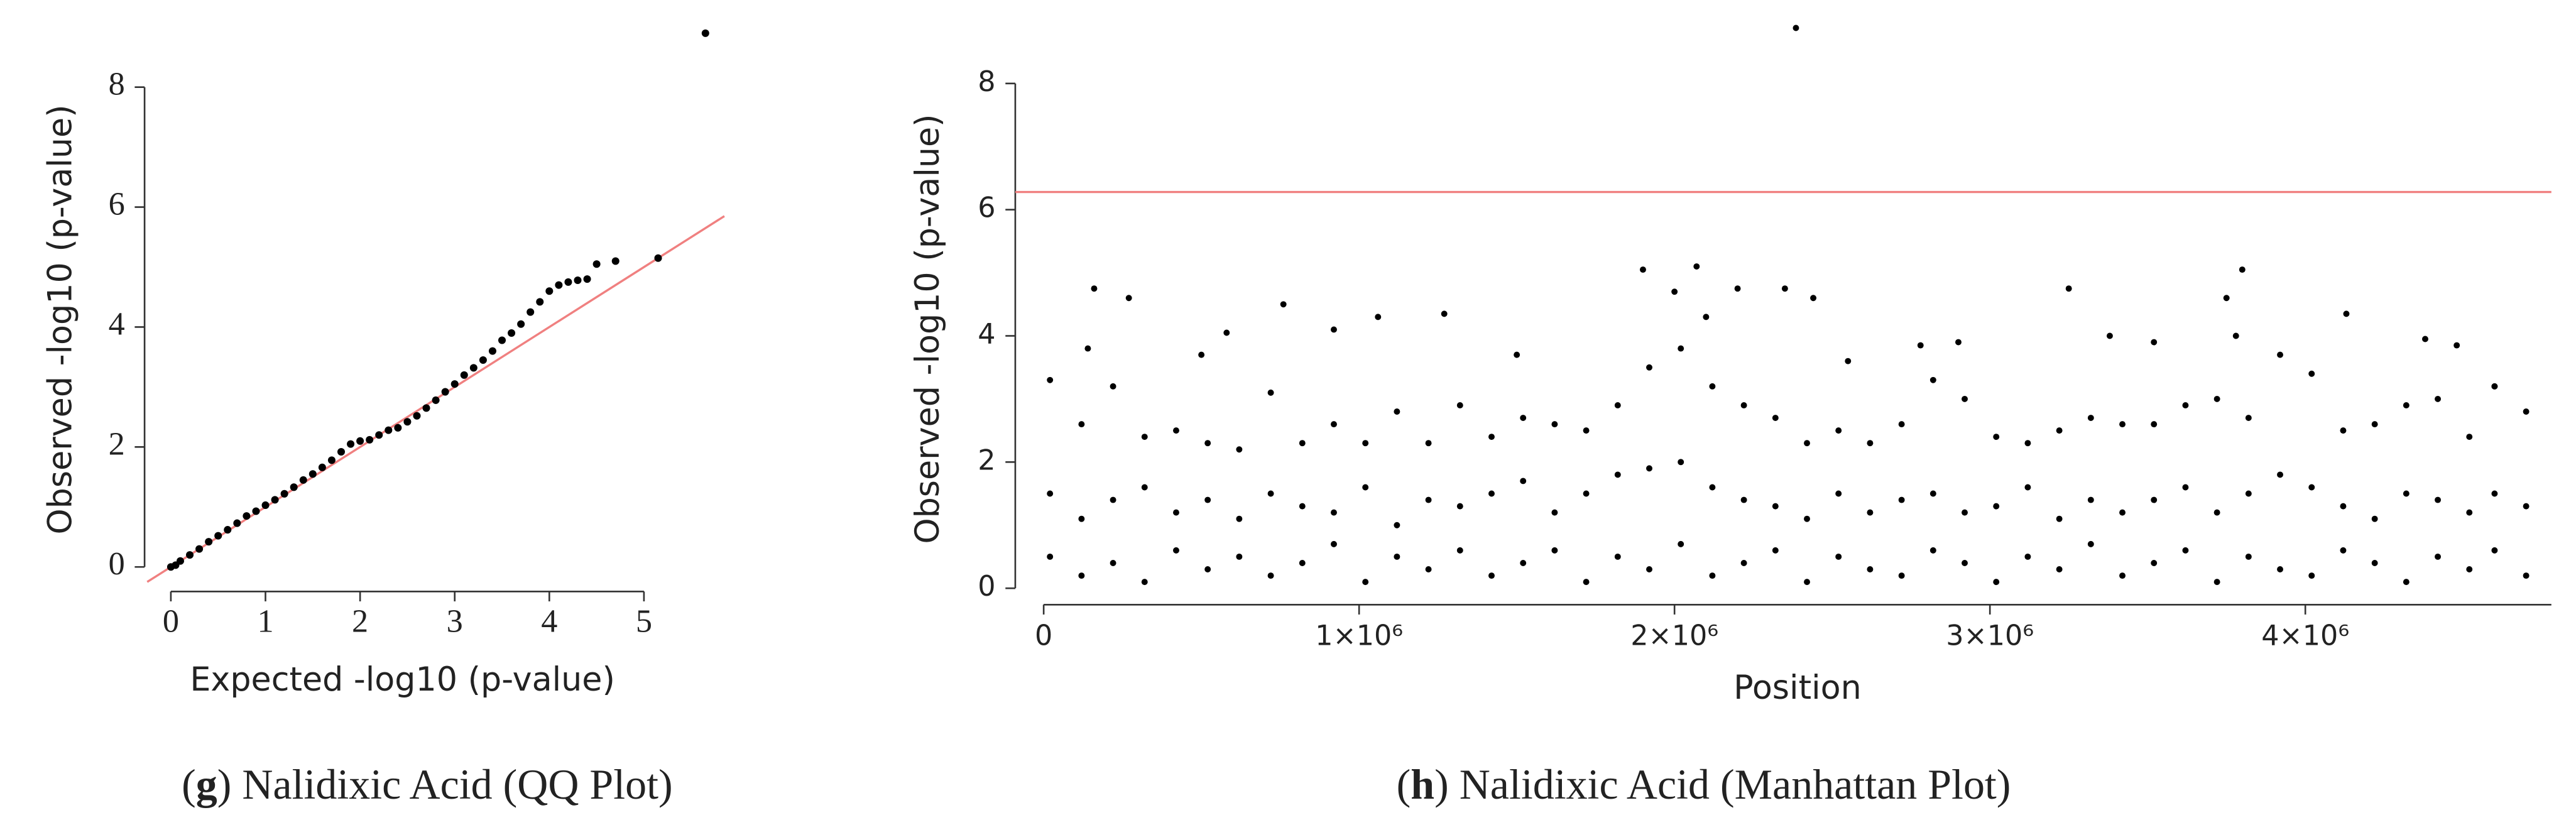  I want to click on y-tick-label: 2, so click(987, 460).